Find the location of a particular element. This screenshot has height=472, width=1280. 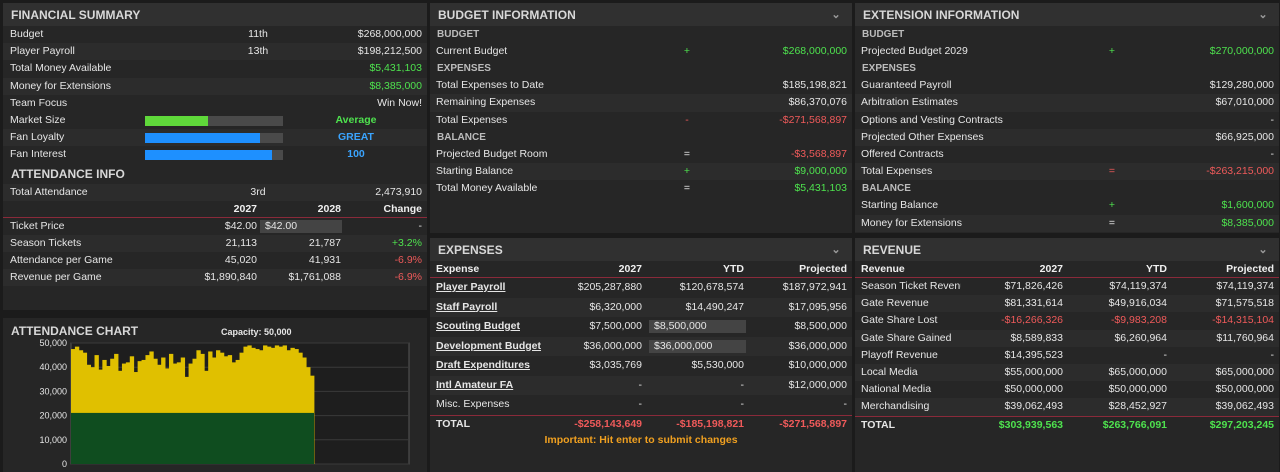

revenue-total-label: TOTAL is located at coordinates (878, 424).